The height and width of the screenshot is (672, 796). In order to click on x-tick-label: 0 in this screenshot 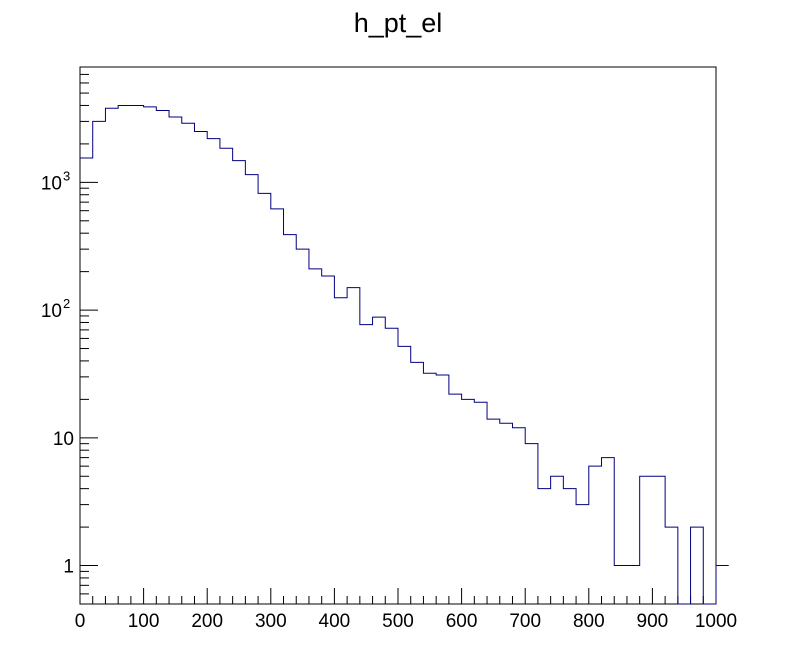, I will do `click(80, 621)`.